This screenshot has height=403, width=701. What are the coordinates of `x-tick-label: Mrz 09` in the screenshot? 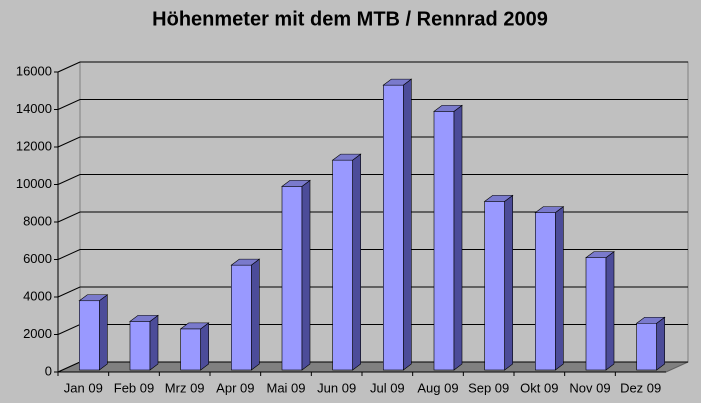 It's located at (185, 387).